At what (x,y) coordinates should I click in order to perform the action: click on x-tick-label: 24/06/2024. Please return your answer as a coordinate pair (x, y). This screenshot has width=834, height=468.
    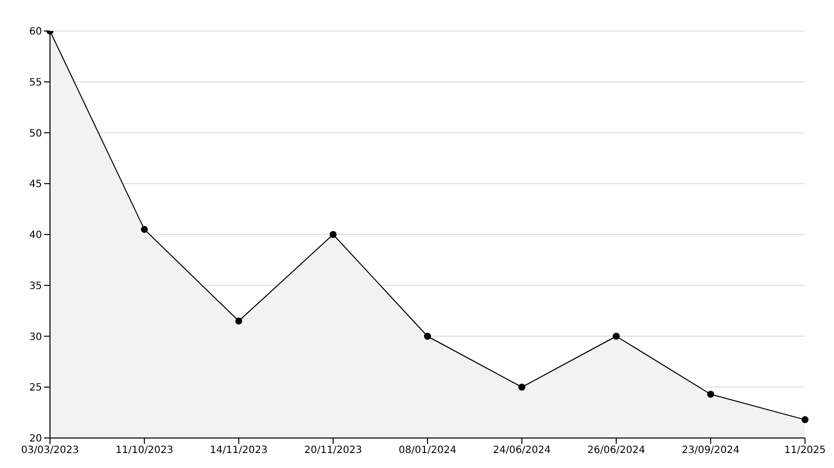
    Looking at the image, I should click on (522, 450).